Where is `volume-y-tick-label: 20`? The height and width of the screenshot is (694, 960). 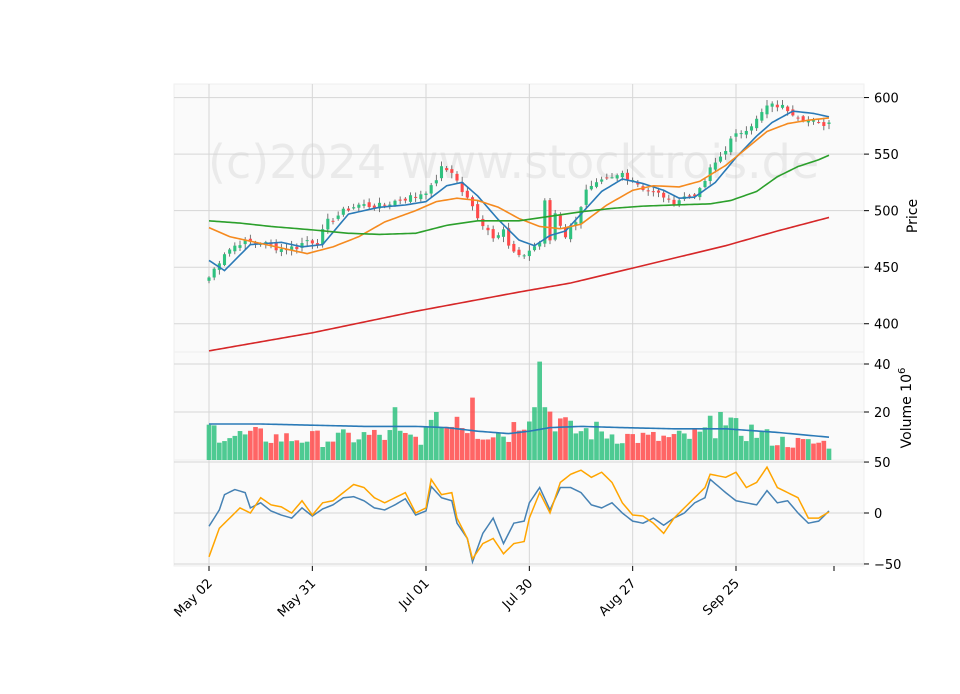 volume-y-tick-label: 20 is located at coordinates (882, 413).